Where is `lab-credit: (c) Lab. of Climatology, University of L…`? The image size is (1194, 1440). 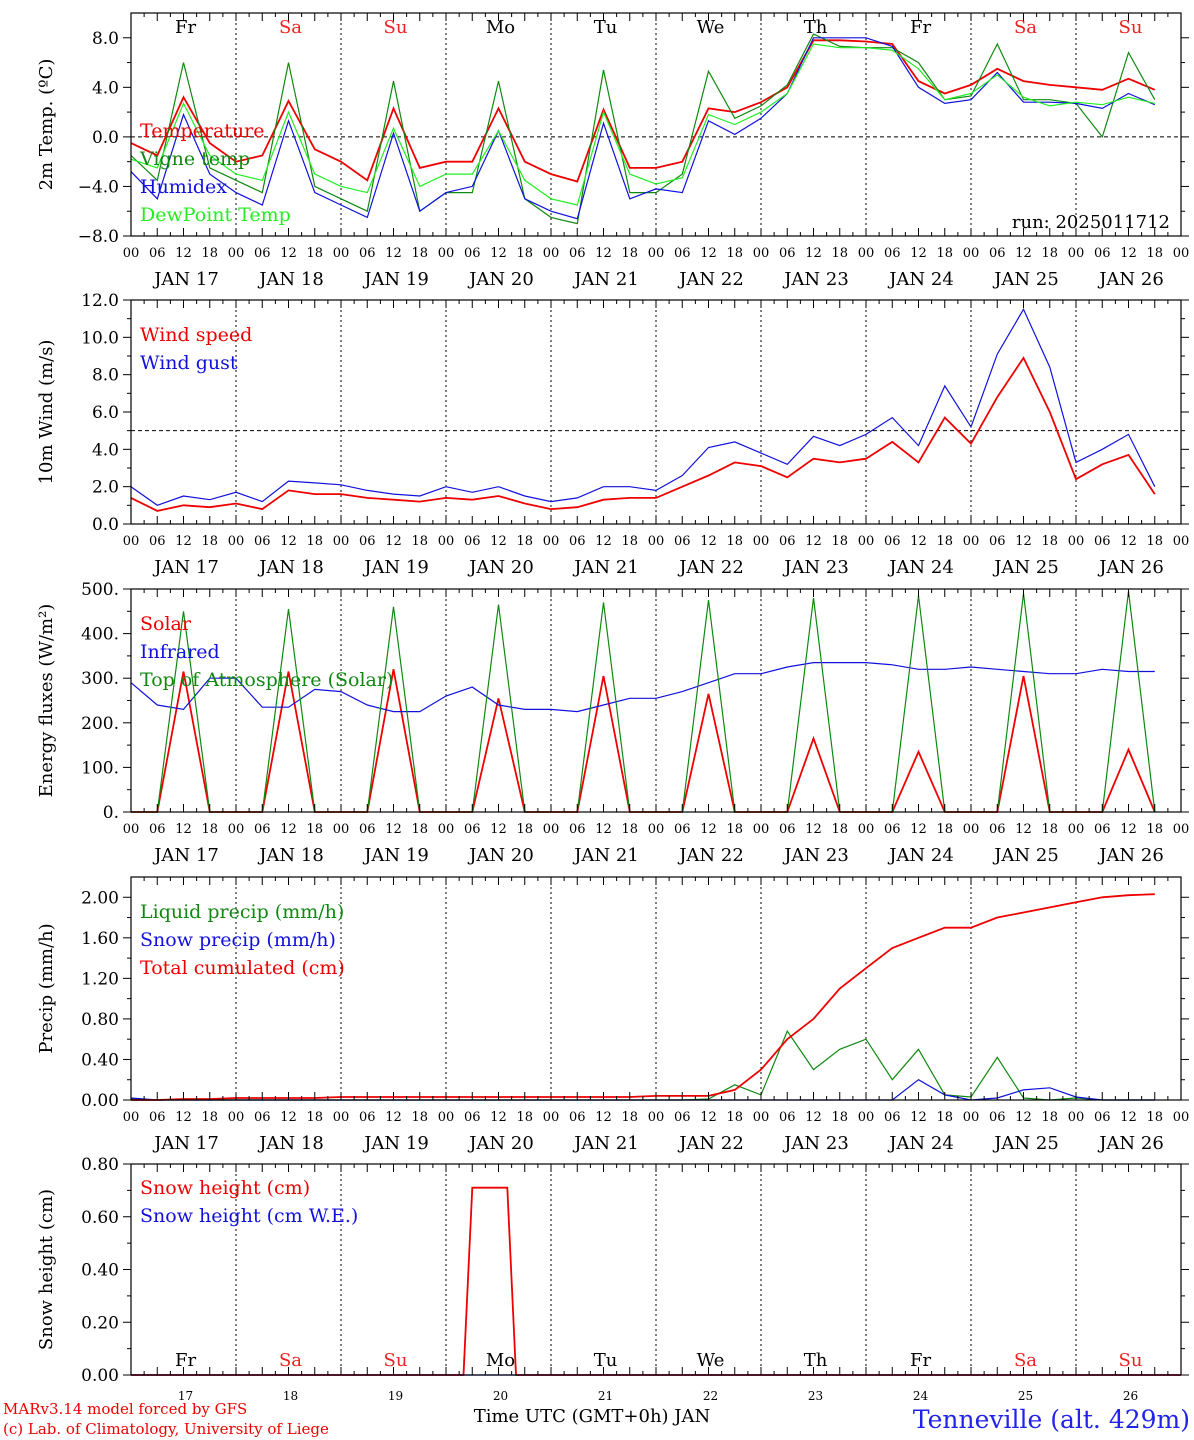 lab-credit: (c) Lab. of Climatology, University of L… is located at coordinates (166, 1429).